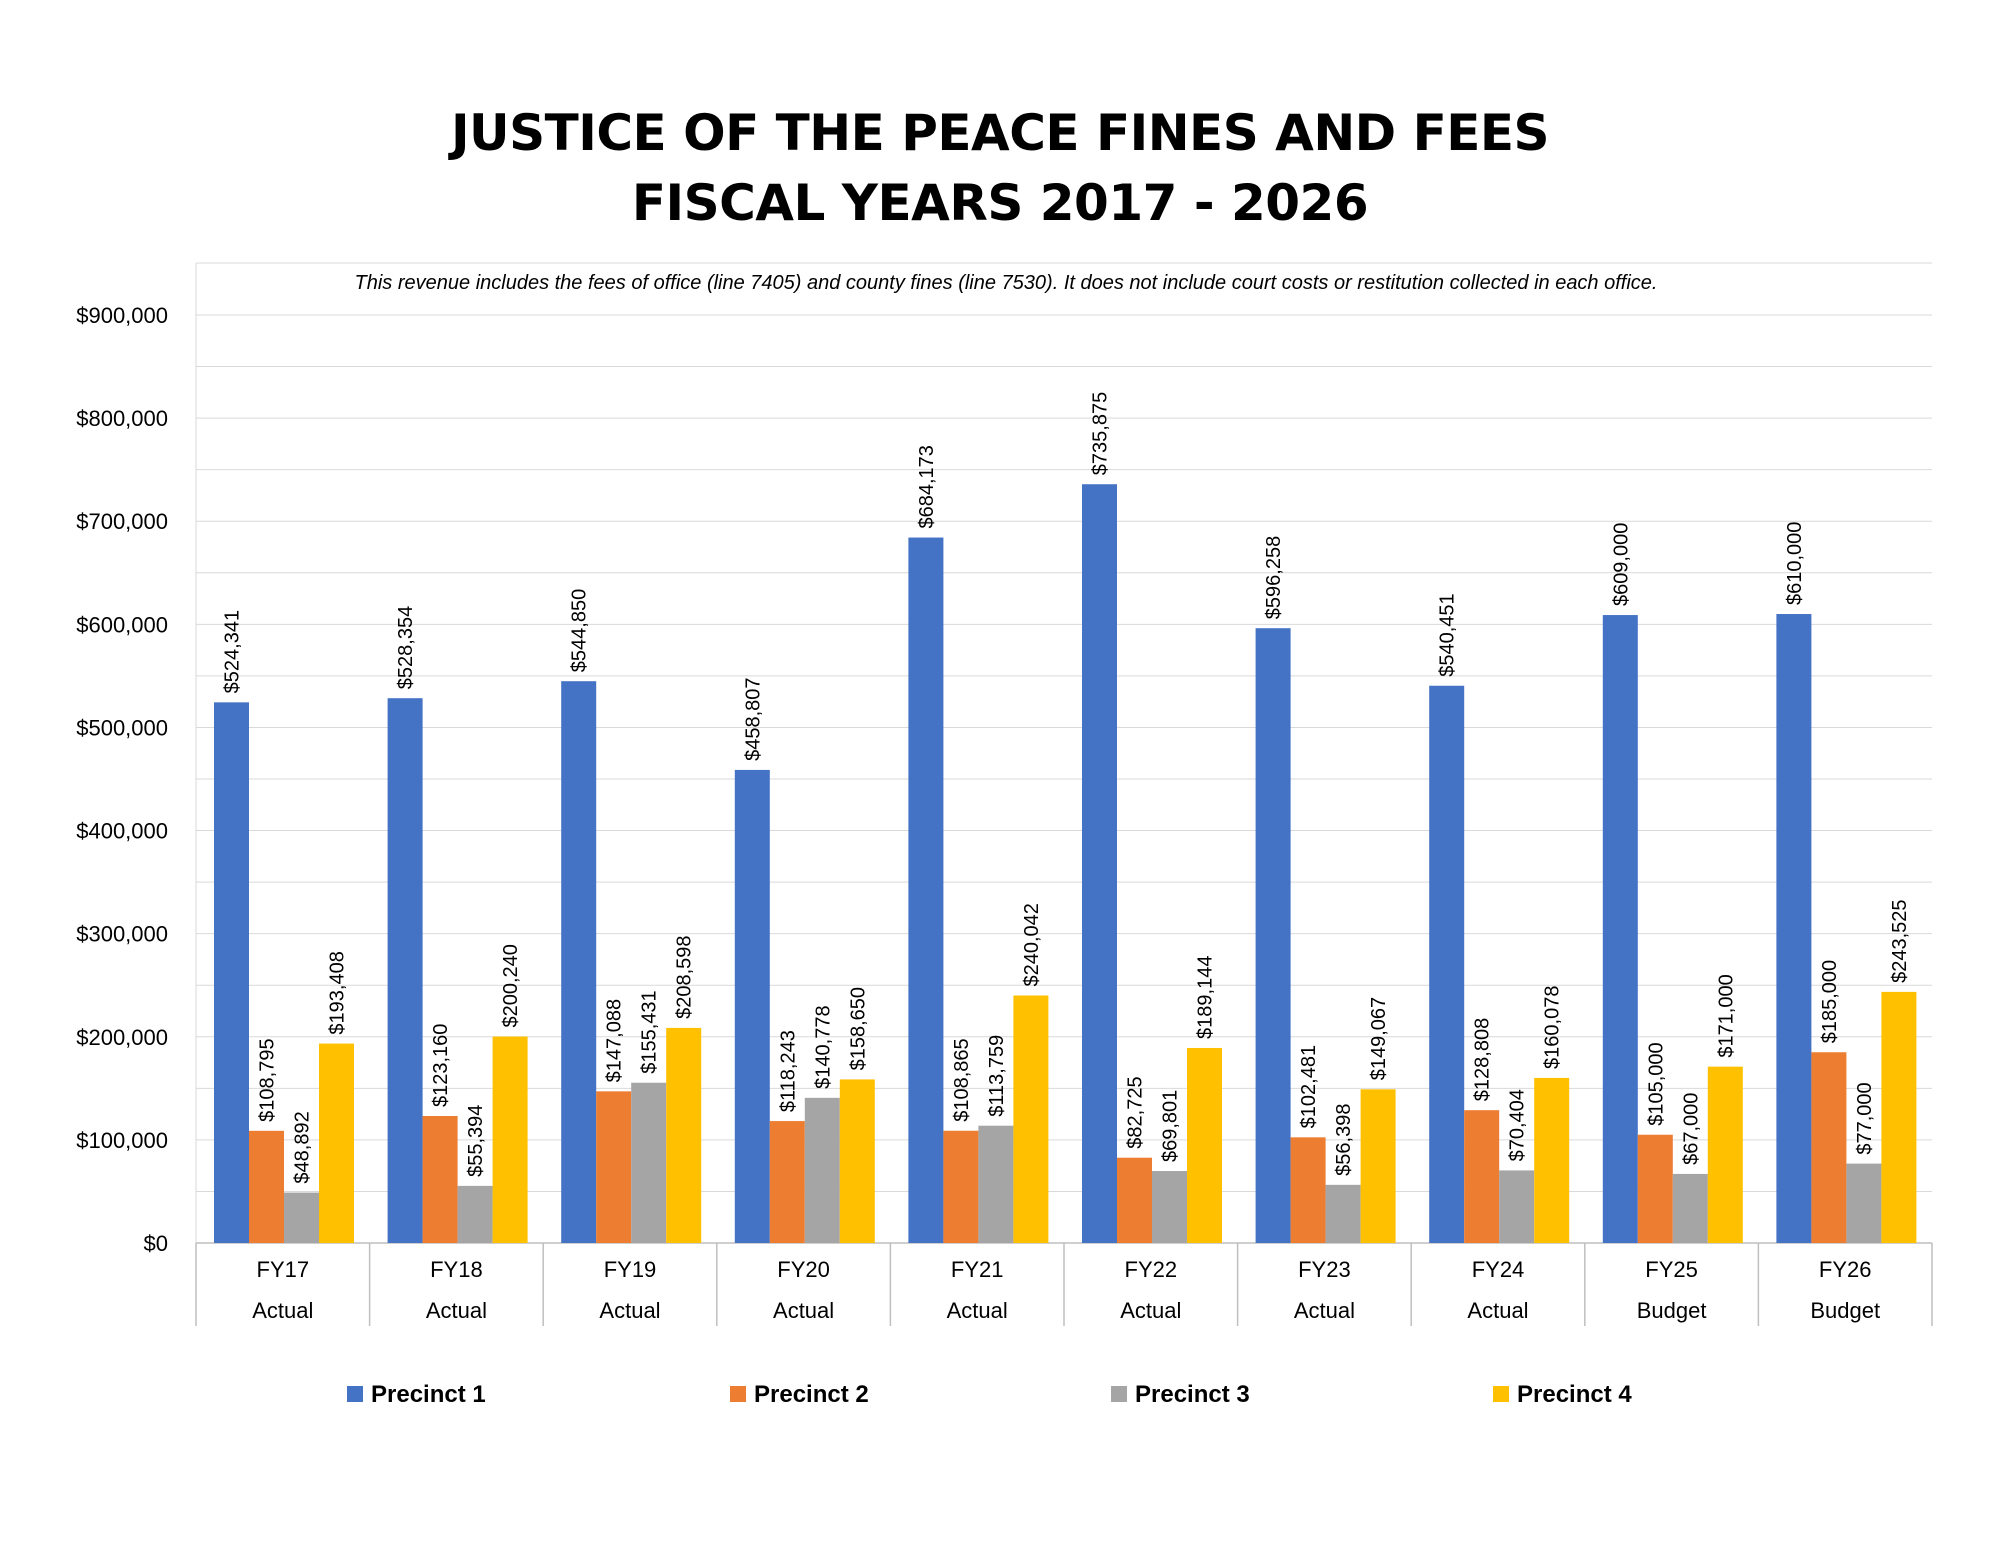  What do you see at coordinates (122, 934) in the screenshot?
I see `y-tick-label: $300,000` at bounding box center [122, 934].